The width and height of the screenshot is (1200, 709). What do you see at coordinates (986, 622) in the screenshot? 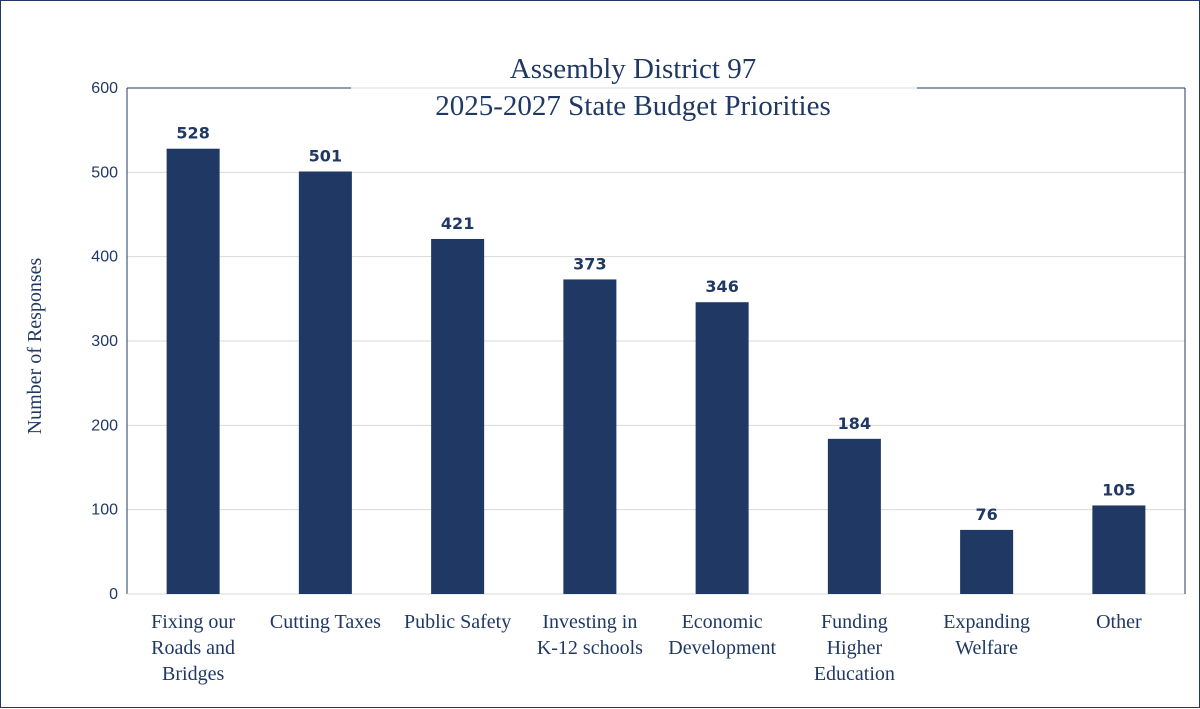
I see `x-tick-label: Expanding` at bounding box center [986, 622].